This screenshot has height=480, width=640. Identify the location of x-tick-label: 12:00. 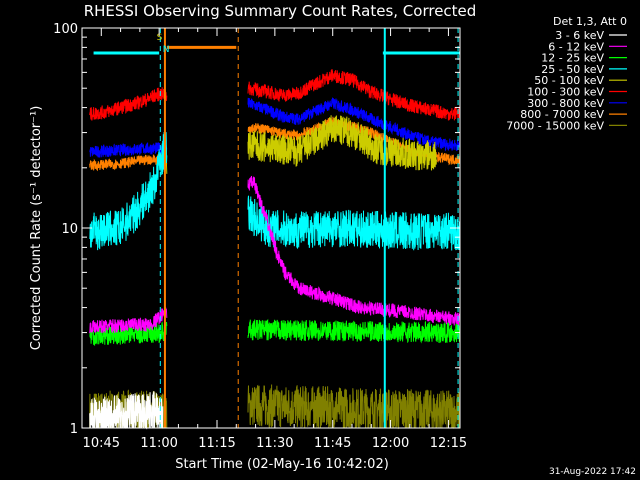
(390, 443).